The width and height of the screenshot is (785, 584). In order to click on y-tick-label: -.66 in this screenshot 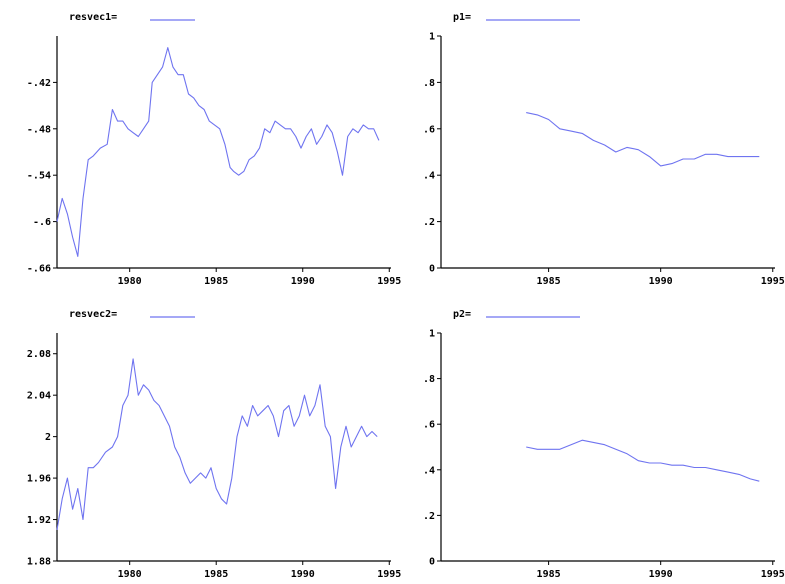, I will do `click(39, 269)`.